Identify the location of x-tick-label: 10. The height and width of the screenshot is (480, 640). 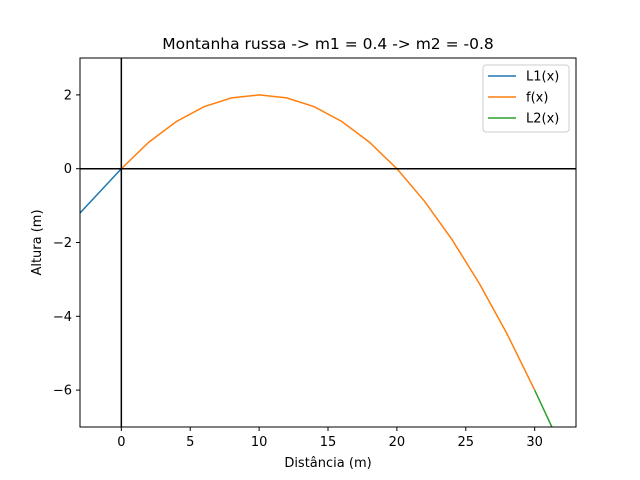
(259, 442).